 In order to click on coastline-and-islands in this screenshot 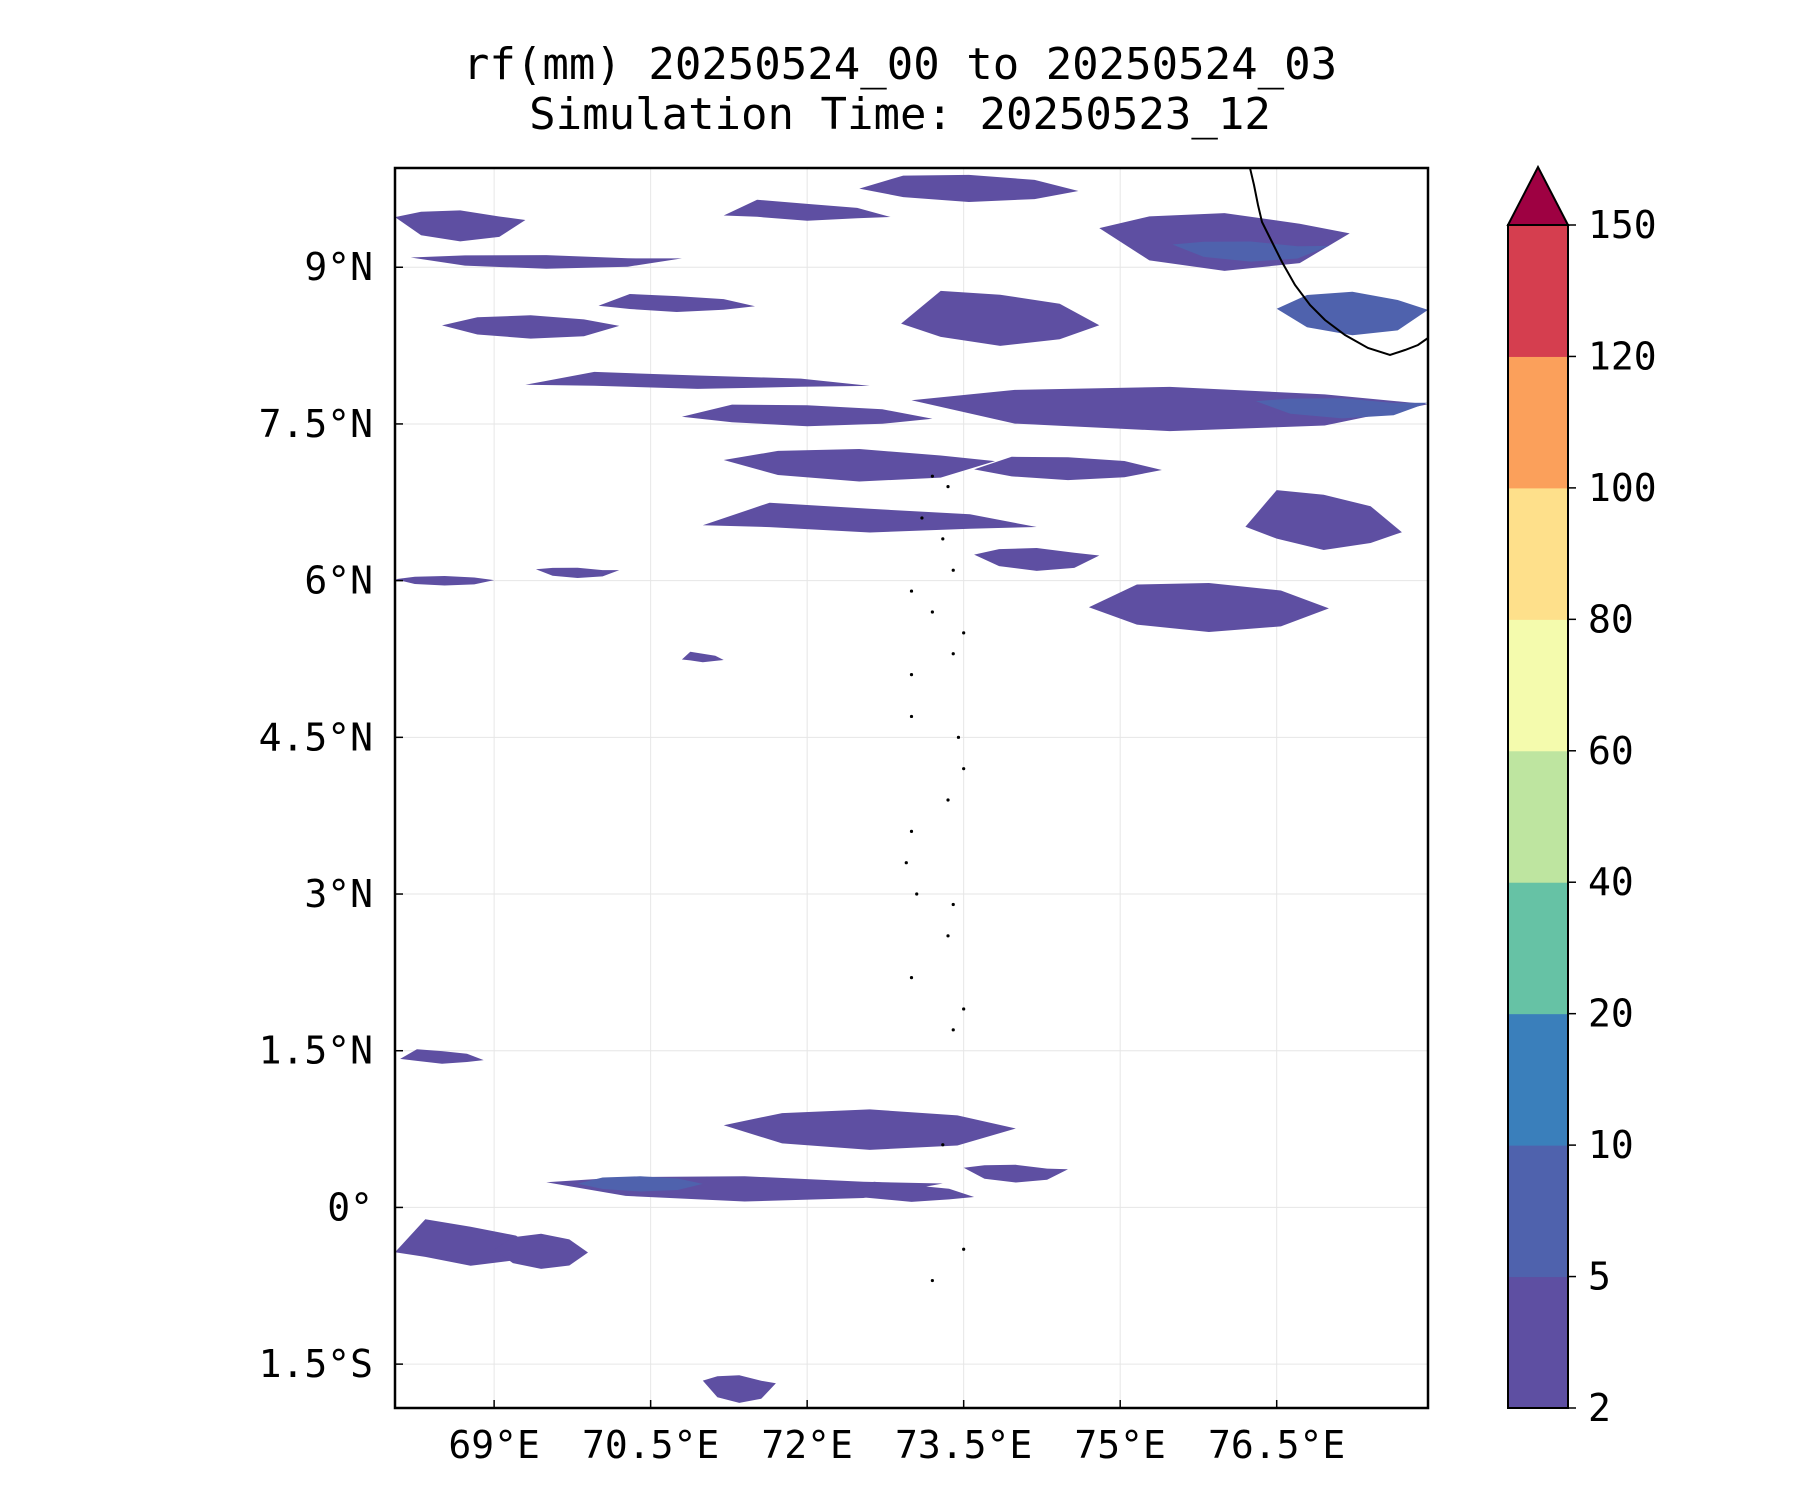, I will do `click(1338, 262)`.